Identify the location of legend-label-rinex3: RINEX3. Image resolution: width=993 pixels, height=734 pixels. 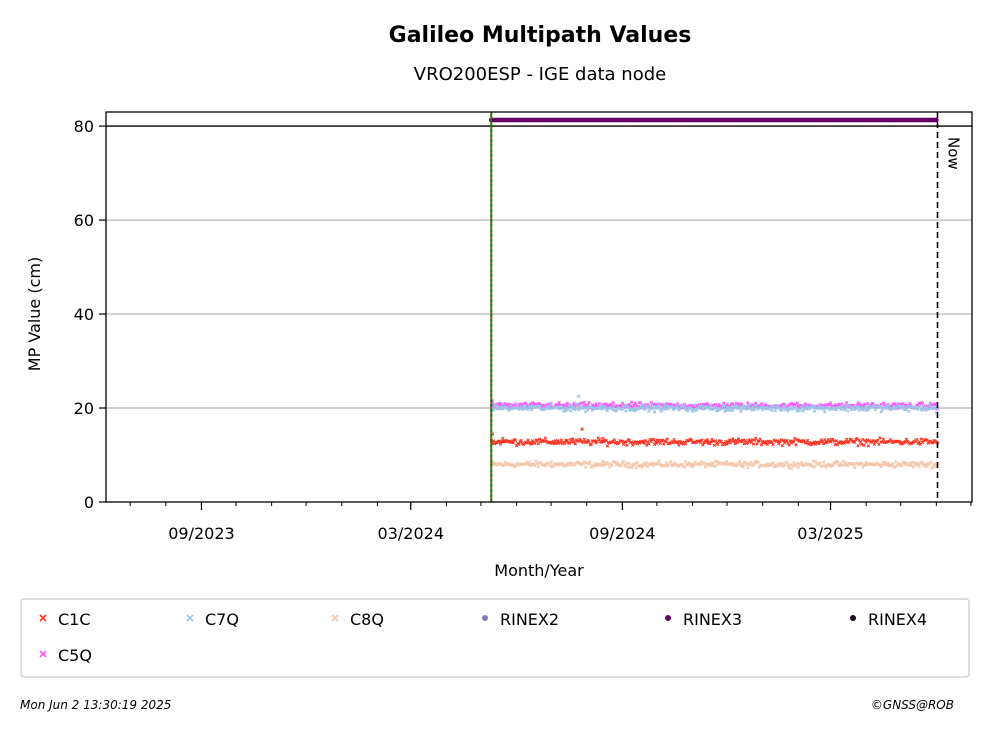
(712, 619).